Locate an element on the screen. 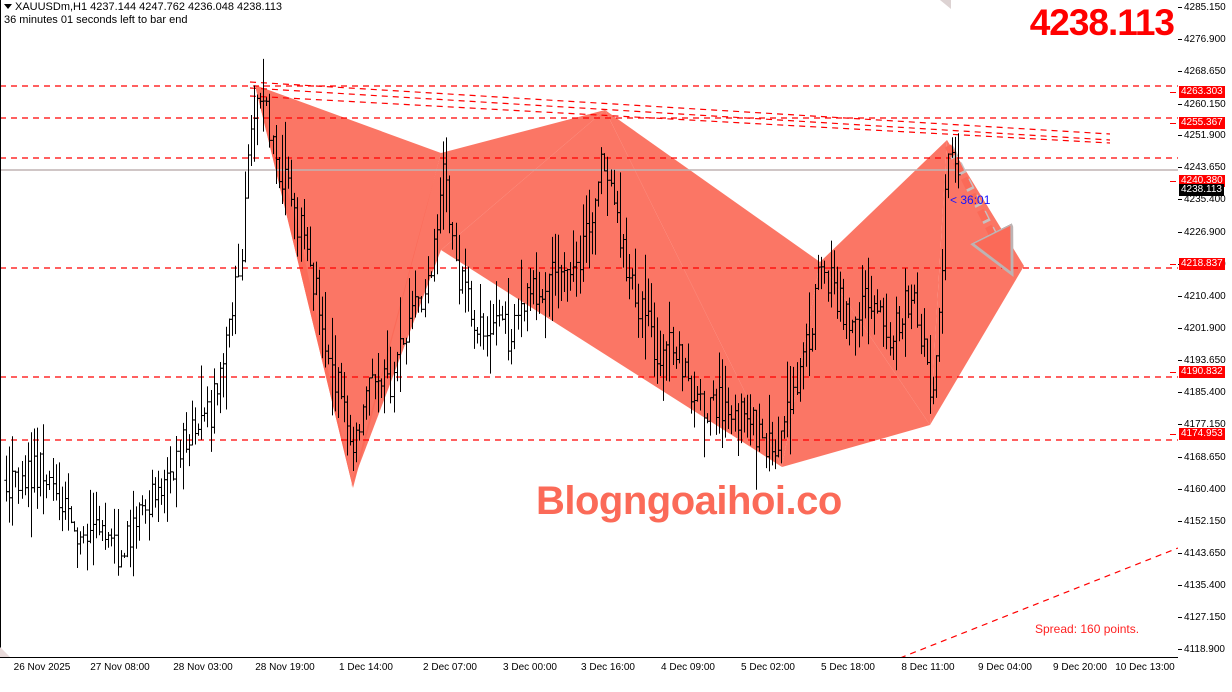  current-price-label: 4238.113 is located at coordinates (1201, 189).